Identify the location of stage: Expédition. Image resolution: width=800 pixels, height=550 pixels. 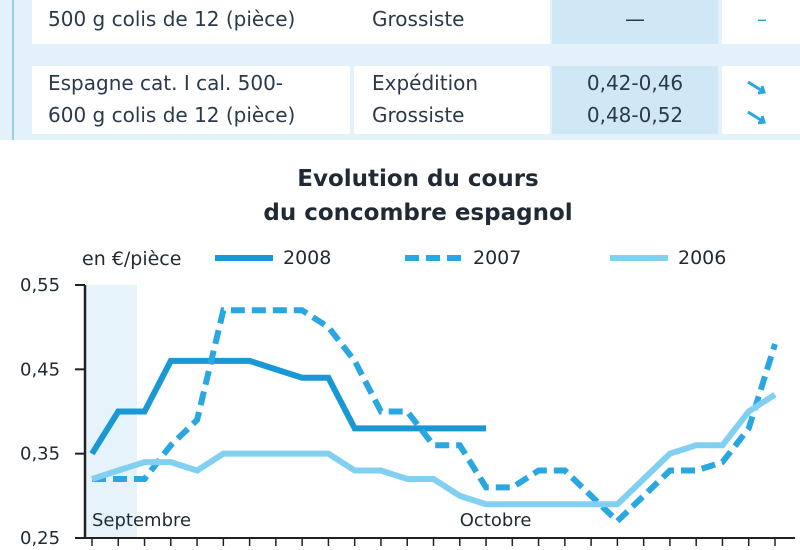
(425, 83).